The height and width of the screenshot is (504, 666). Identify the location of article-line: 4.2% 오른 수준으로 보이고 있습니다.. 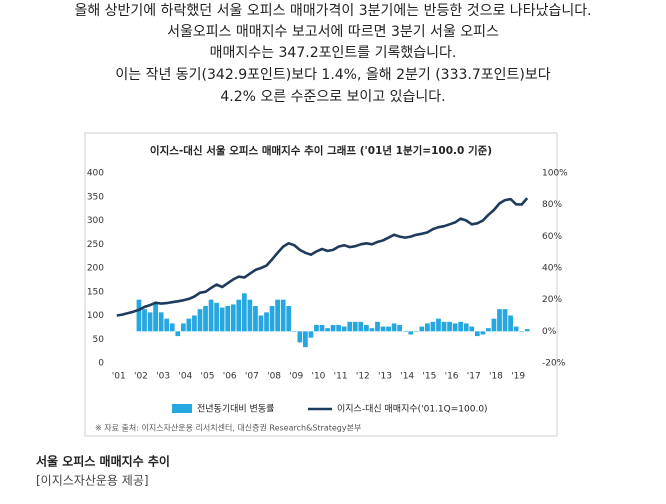
(332, 97).